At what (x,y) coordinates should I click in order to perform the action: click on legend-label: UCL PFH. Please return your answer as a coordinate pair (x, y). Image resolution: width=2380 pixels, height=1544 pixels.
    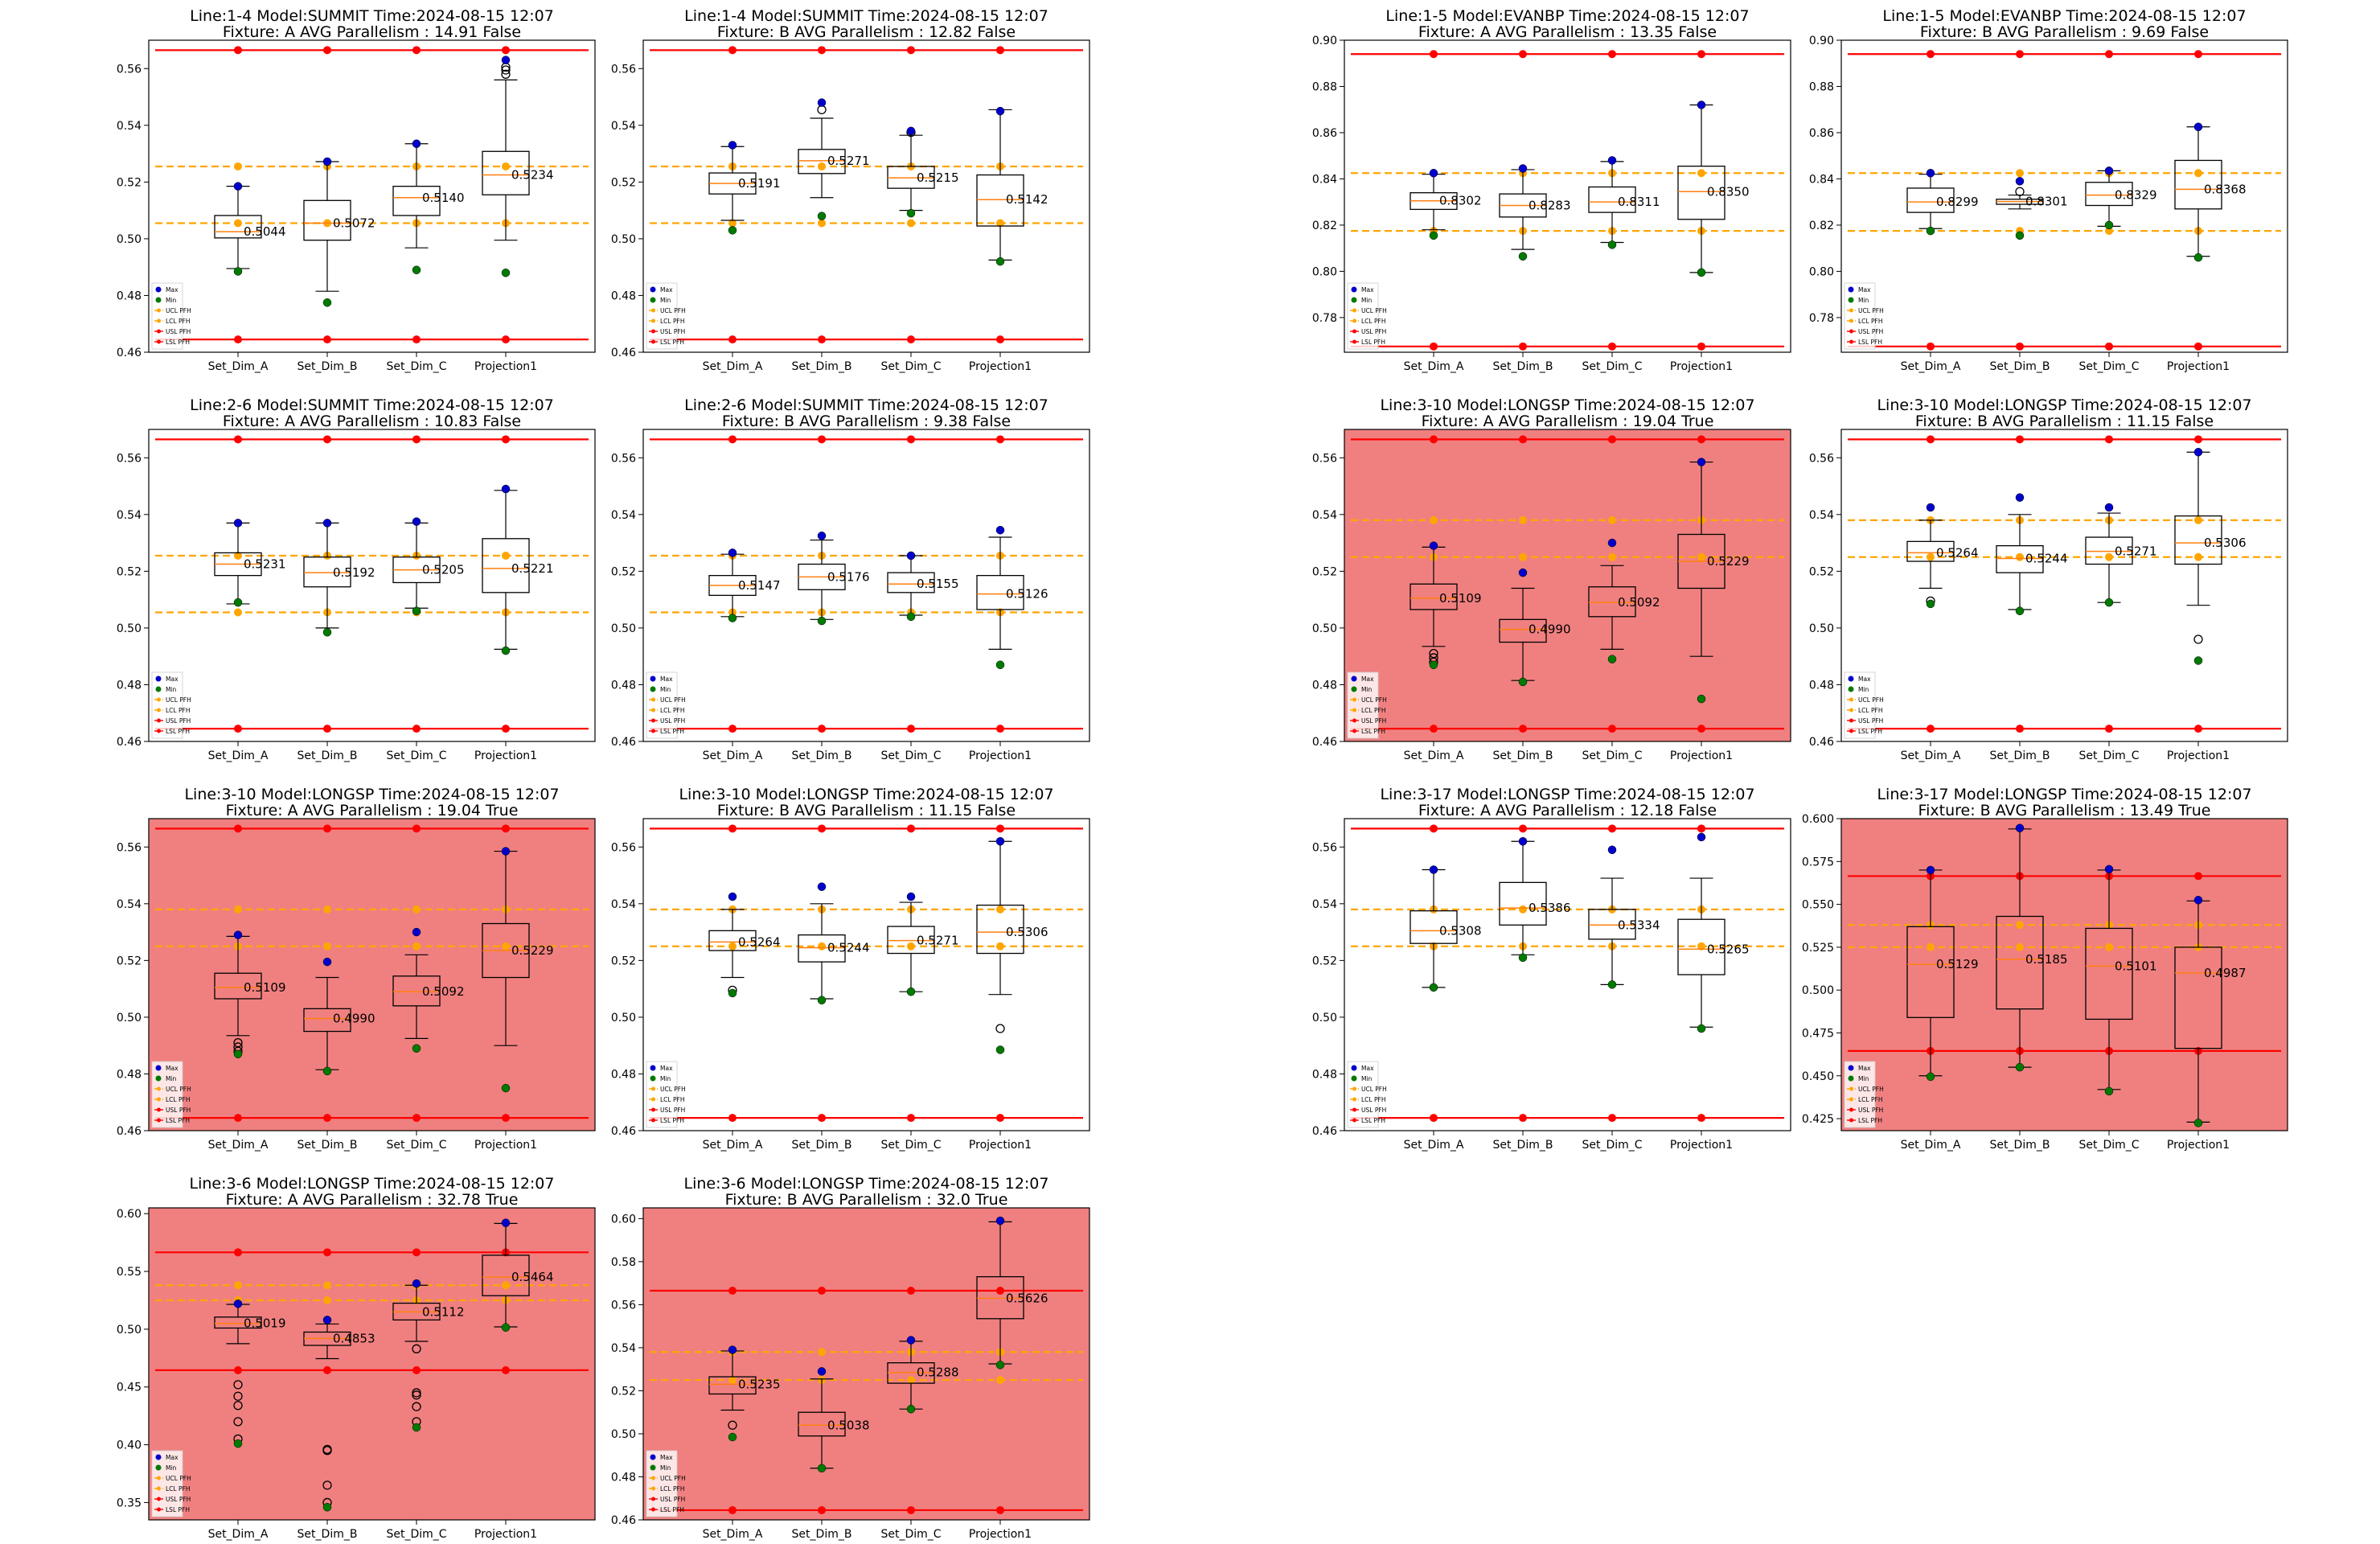
    Looking at the image, I should click on (1374, 700).